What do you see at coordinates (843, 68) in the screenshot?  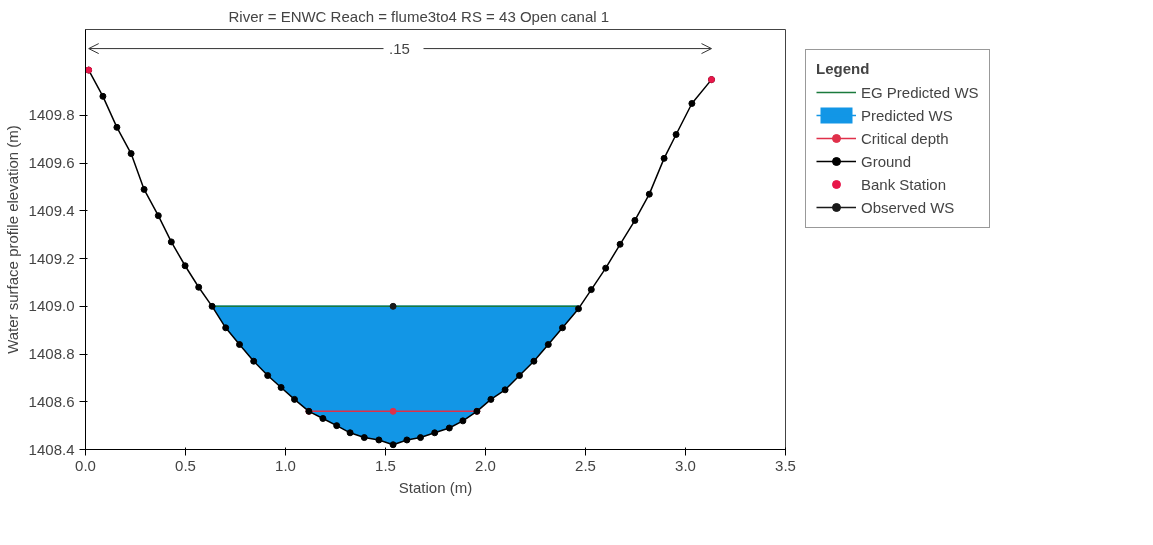 I see `legend-title: Legend` at bounding box center [843, 68].